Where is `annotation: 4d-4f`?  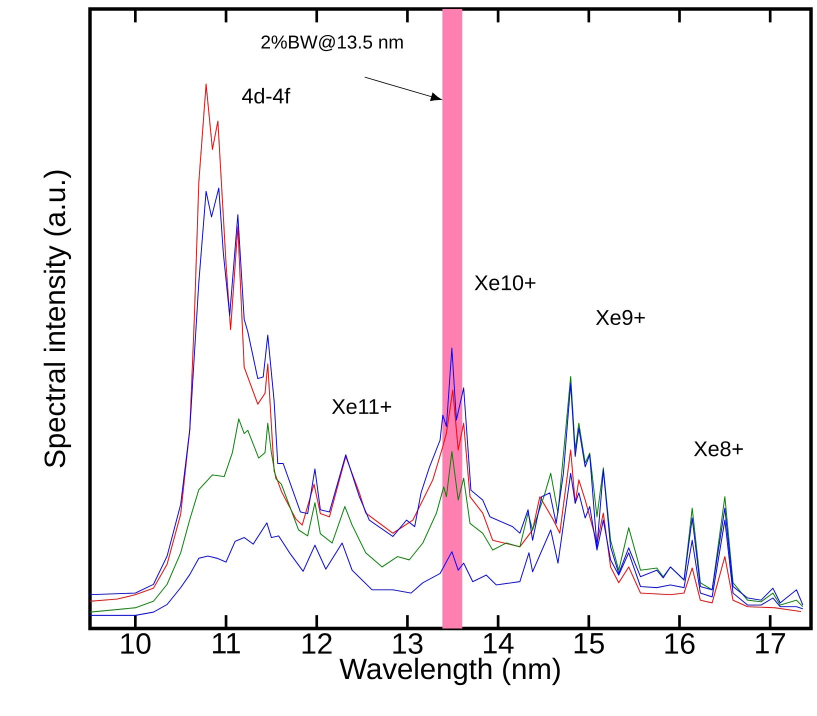 annotation: 4d-4f is located at coordinates (266, 96).